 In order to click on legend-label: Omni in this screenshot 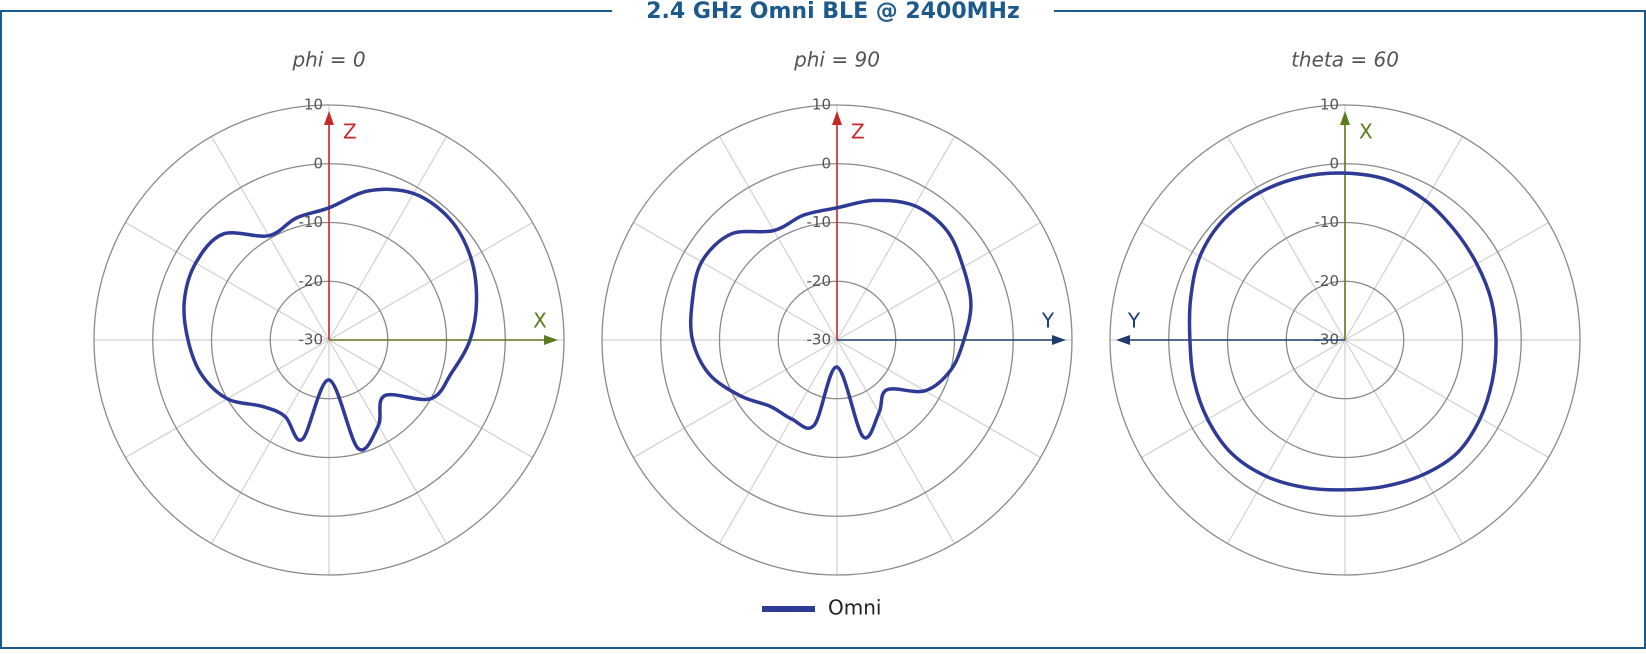, I will do `click(854, 608)`.